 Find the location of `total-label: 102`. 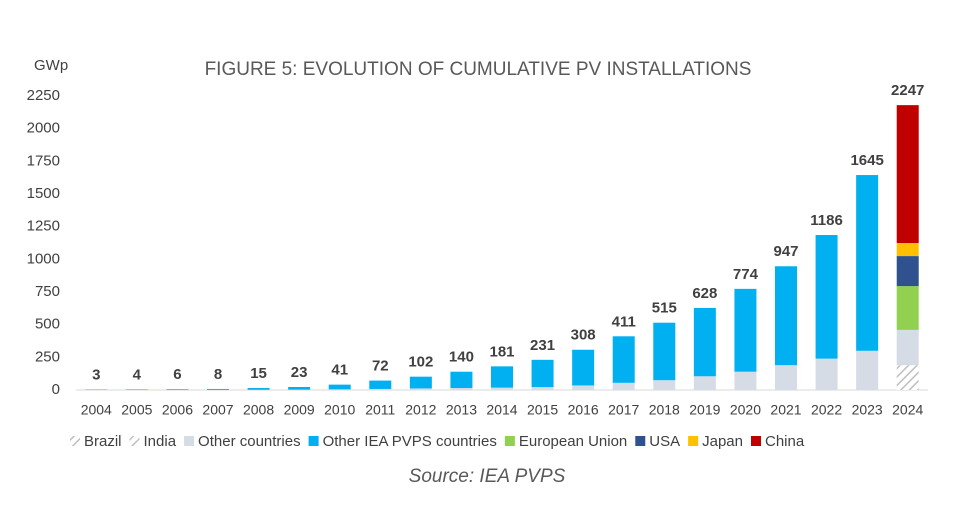

total-label: 102 is located at coordinates (420, 362).